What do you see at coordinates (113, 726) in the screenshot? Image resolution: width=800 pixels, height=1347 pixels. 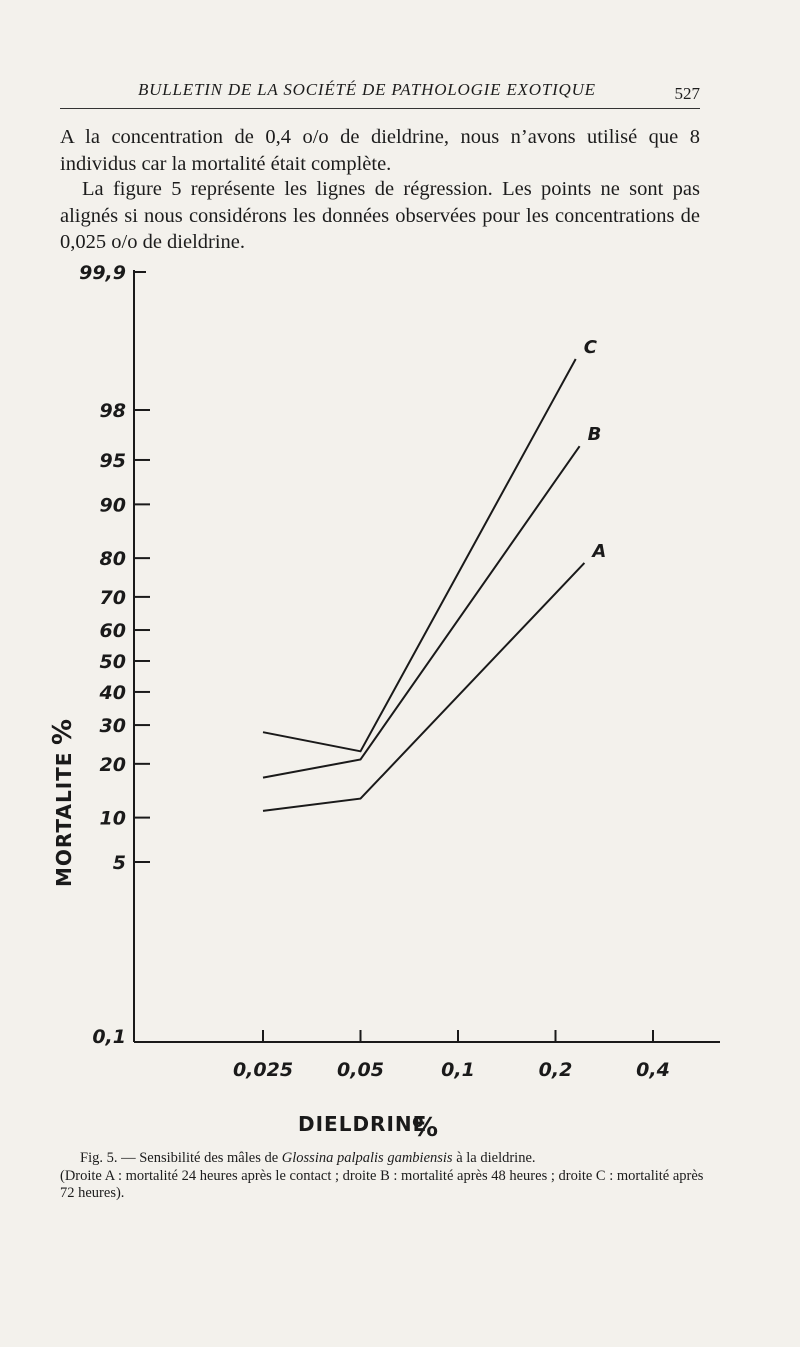 I see `y-tick-label: 30` at bounding box center [113, 726].